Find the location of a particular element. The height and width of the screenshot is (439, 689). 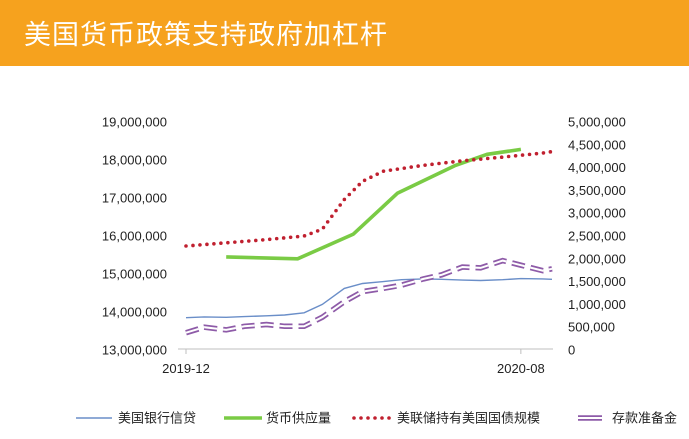

y-right-tick-label: 3,000,000 is located at coordinates (597, 213).